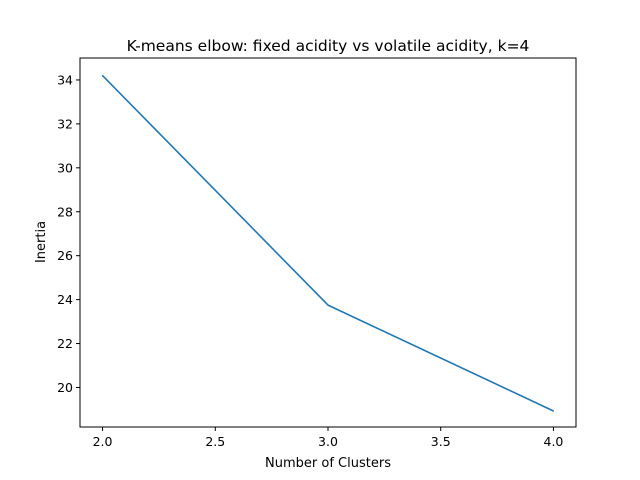 The height and width of the screenshot is (480, 640). I want to click on y-tick-label: 20, so click(65, 387).